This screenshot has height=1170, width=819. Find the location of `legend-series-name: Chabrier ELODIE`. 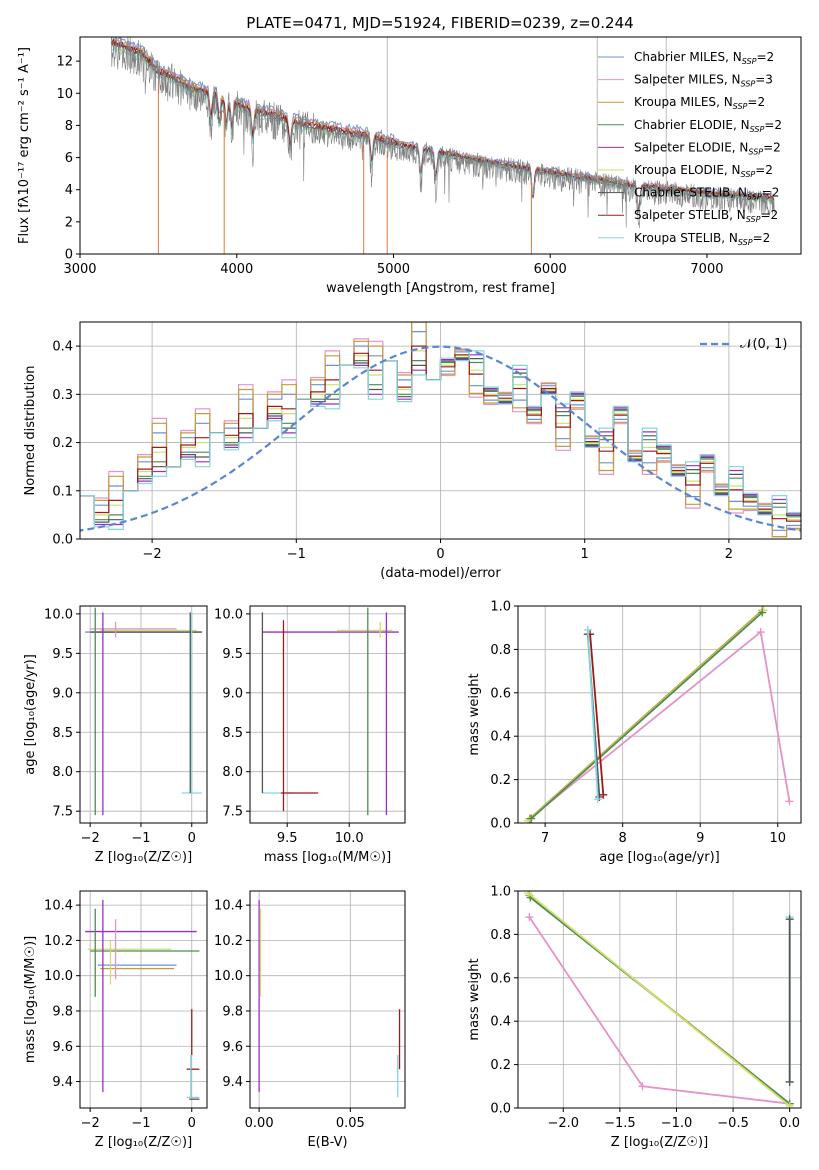

legend-series-name: Chabrier ELODIE is located at coordinates (683, 125).